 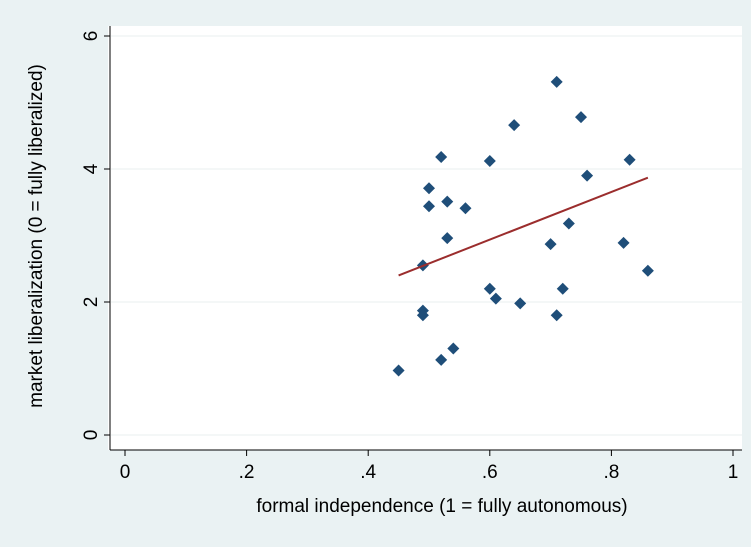 What do you see at coordinates (429, 466) in the screenshot?
I see `x-axis-ticks: 0 .2 .4 .6 .8 1` at bounding box center [429, 466].